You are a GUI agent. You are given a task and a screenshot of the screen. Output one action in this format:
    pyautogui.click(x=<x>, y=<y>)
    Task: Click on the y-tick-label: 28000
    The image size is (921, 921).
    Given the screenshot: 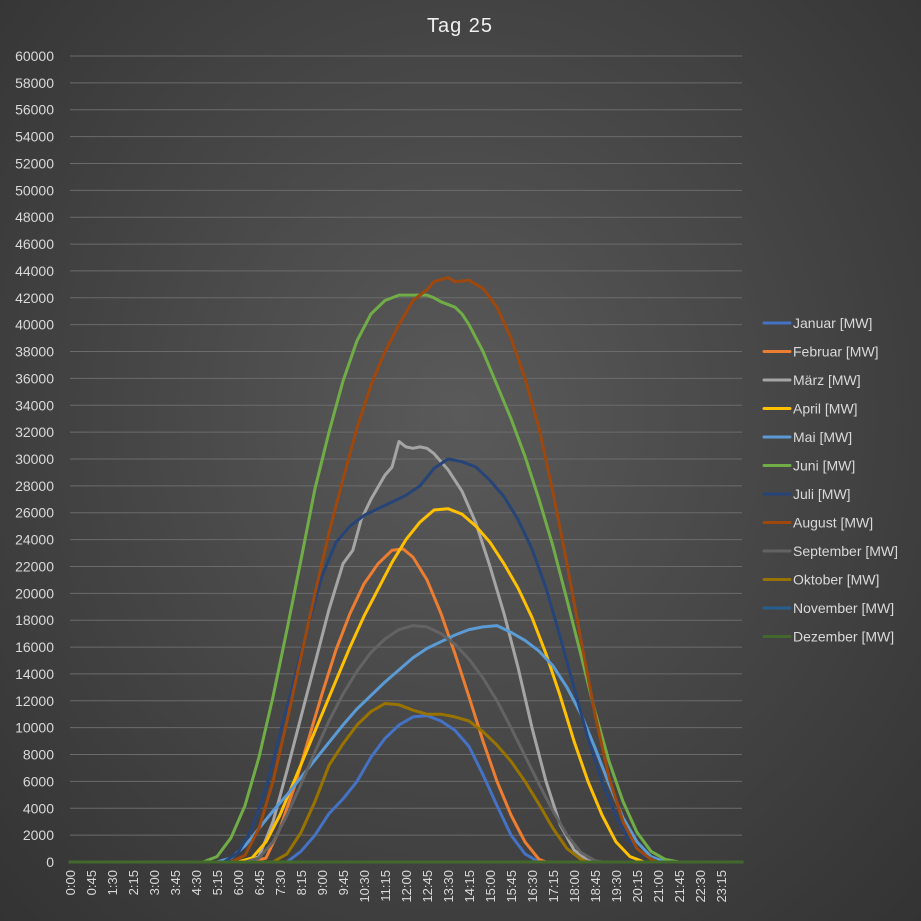 What is the action you would take?
    pyautogui.click(x=34, y=486)
    